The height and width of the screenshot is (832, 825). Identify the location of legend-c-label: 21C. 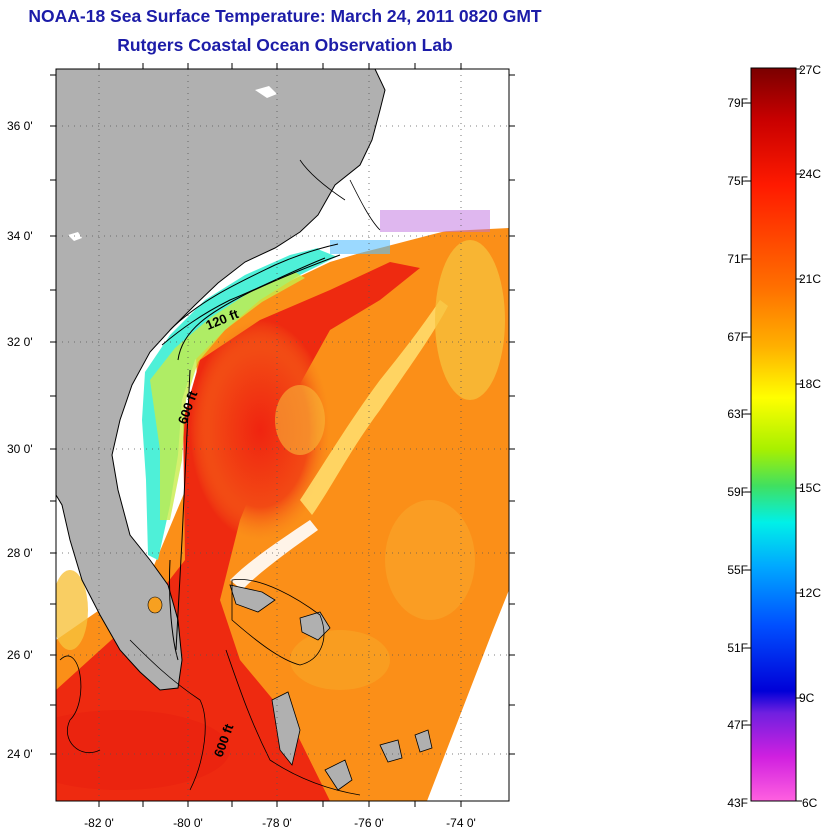
(810, 279).